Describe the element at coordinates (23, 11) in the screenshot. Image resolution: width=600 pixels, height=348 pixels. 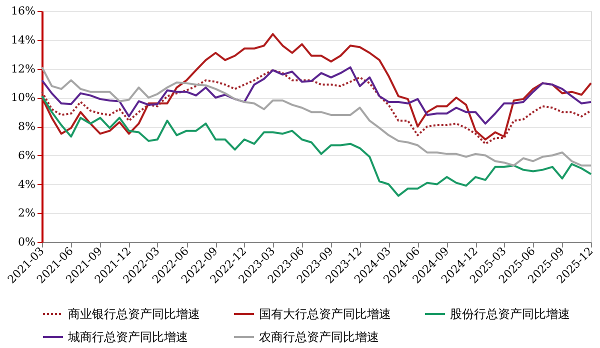
I see `y-tick-label: 16%` at that location.